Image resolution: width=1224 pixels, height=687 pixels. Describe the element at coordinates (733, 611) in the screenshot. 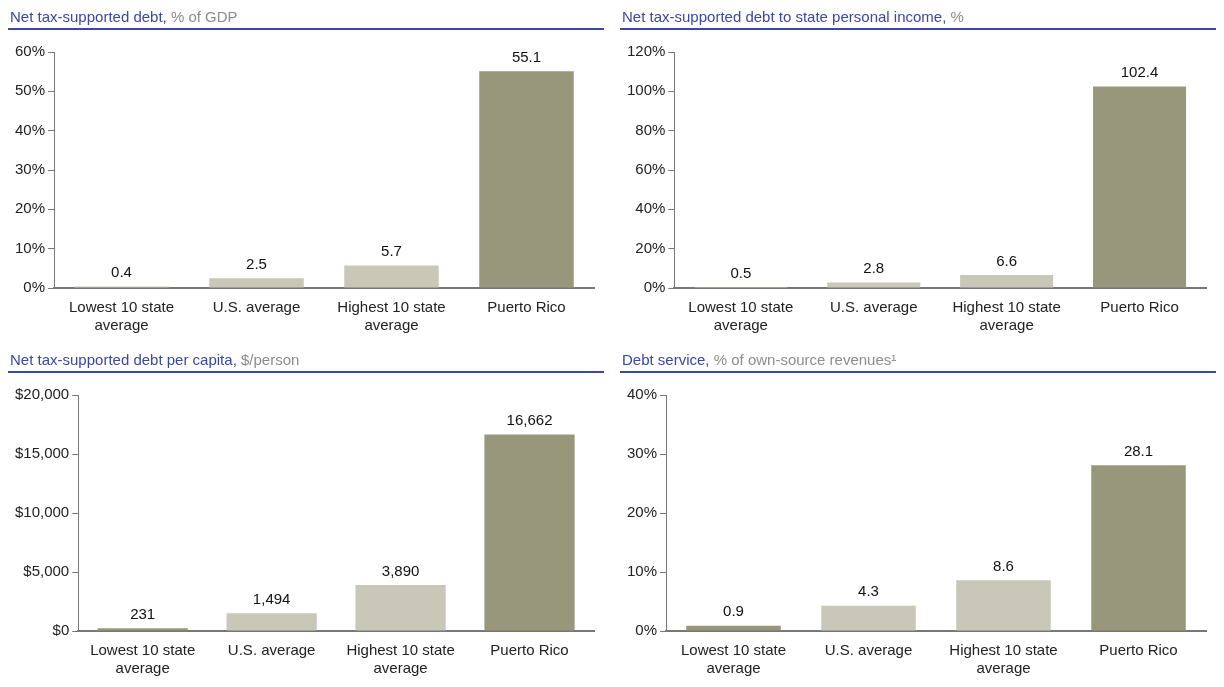

I see `data-label: 0.9` at that location.